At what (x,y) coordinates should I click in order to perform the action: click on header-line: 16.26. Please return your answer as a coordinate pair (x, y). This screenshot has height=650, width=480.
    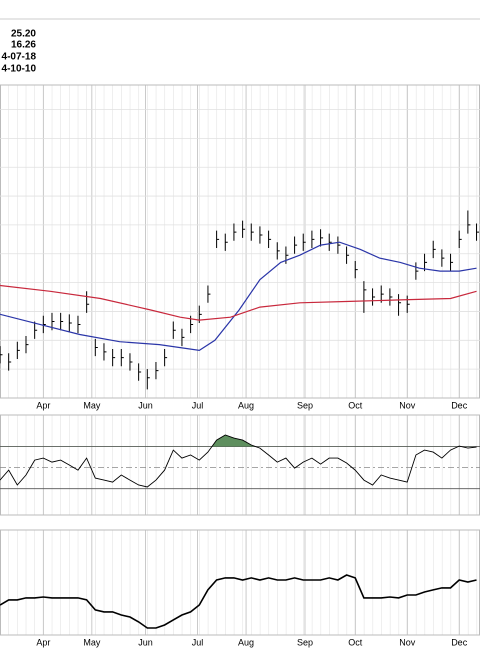
    Looking at the image, I should click on (23, 45).